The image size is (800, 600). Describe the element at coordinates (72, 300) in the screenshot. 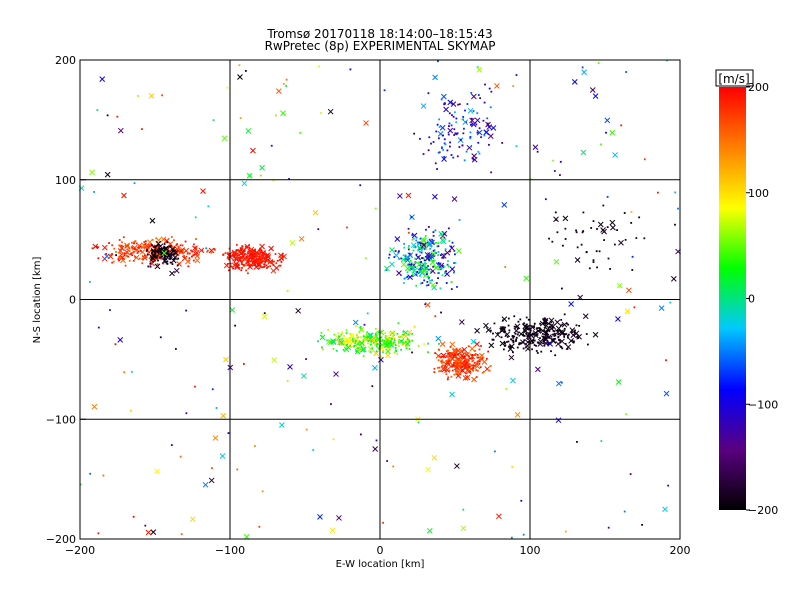

I see `y-tick-label: 0` at that location.